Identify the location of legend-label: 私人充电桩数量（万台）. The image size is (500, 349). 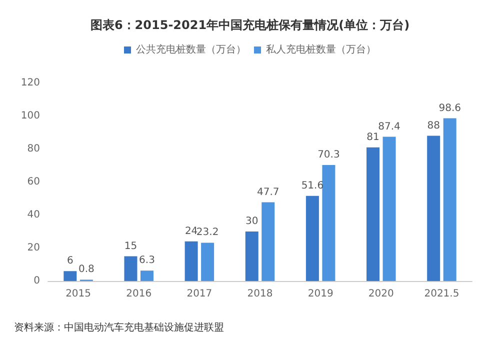
(321, 50).